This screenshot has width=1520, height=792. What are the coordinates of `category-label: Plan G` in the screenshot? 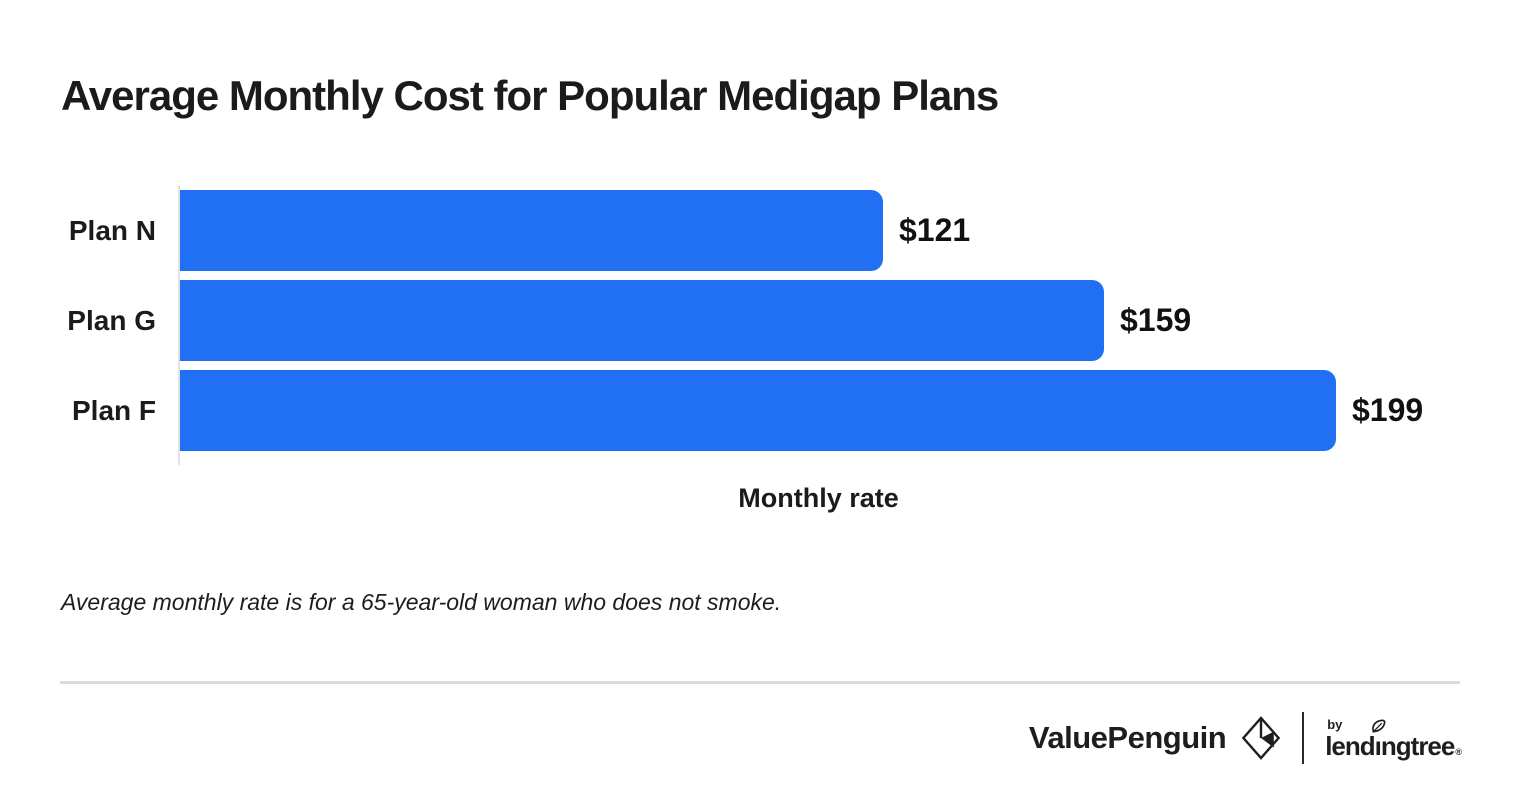 It's located at (111, 320).